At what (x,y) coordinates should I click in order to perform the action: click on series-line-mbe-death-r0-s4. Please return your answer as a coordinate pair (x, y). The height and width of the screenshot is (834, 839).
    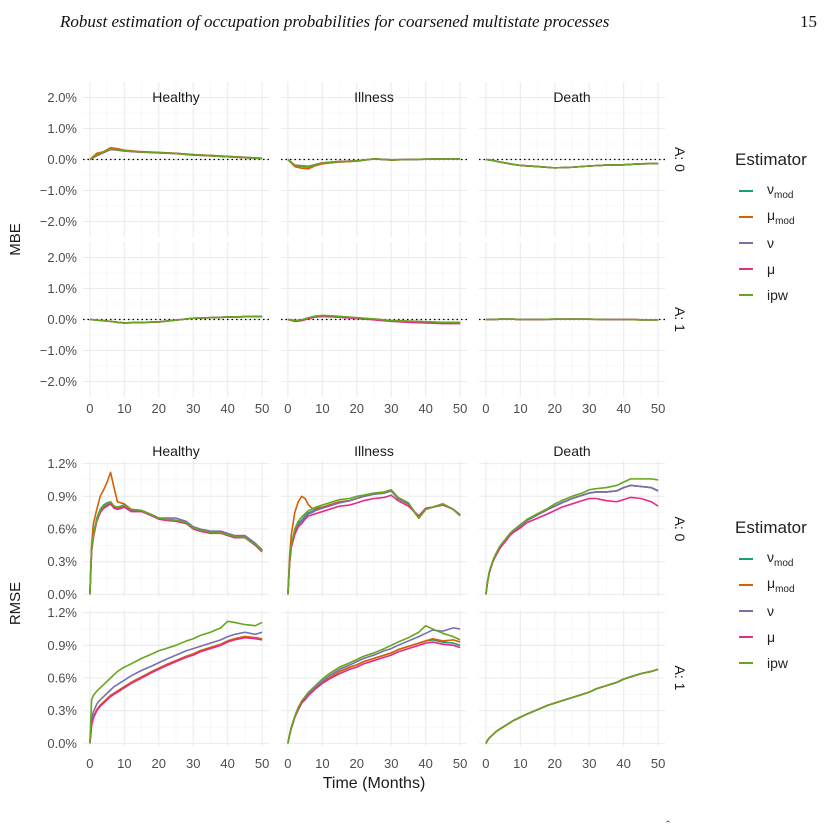
    Looking at the image, I should click on (572, 163).